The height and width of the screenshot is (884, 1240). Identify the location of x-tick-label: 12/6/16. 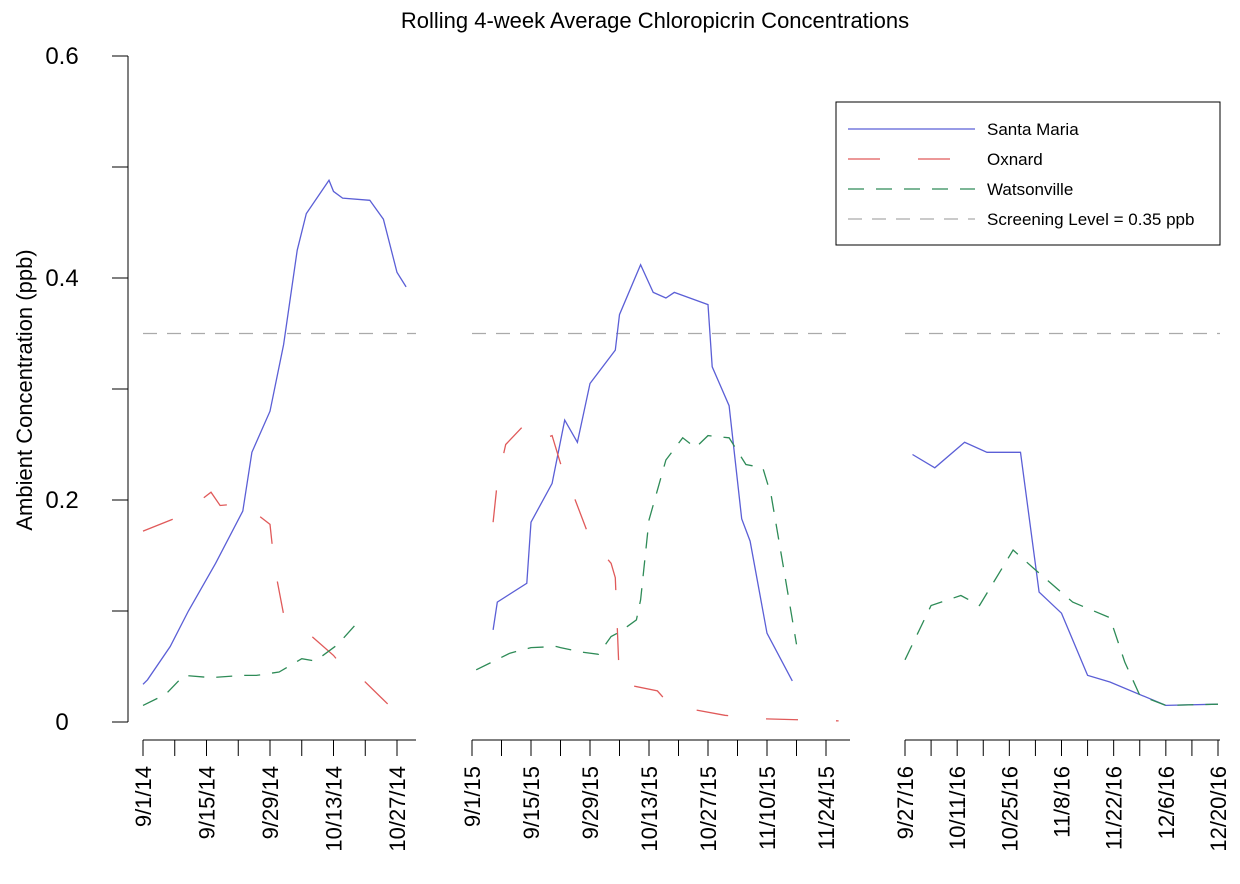
(1166, 802).